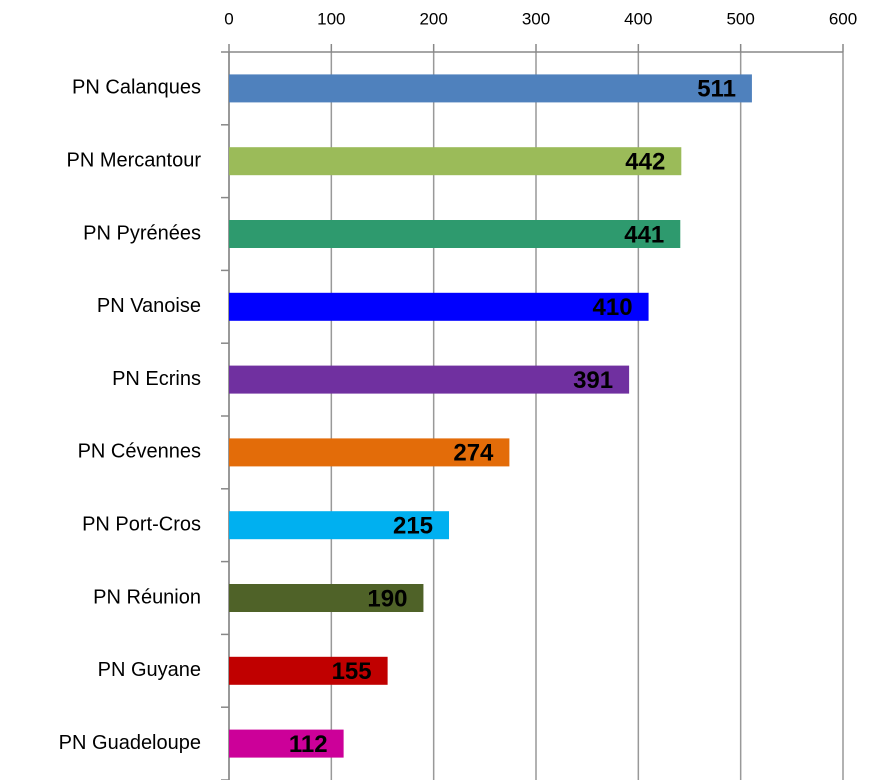  Describe the element at coordinates (413, 526) in the screenshot. I see `data-label: 215` at that location.